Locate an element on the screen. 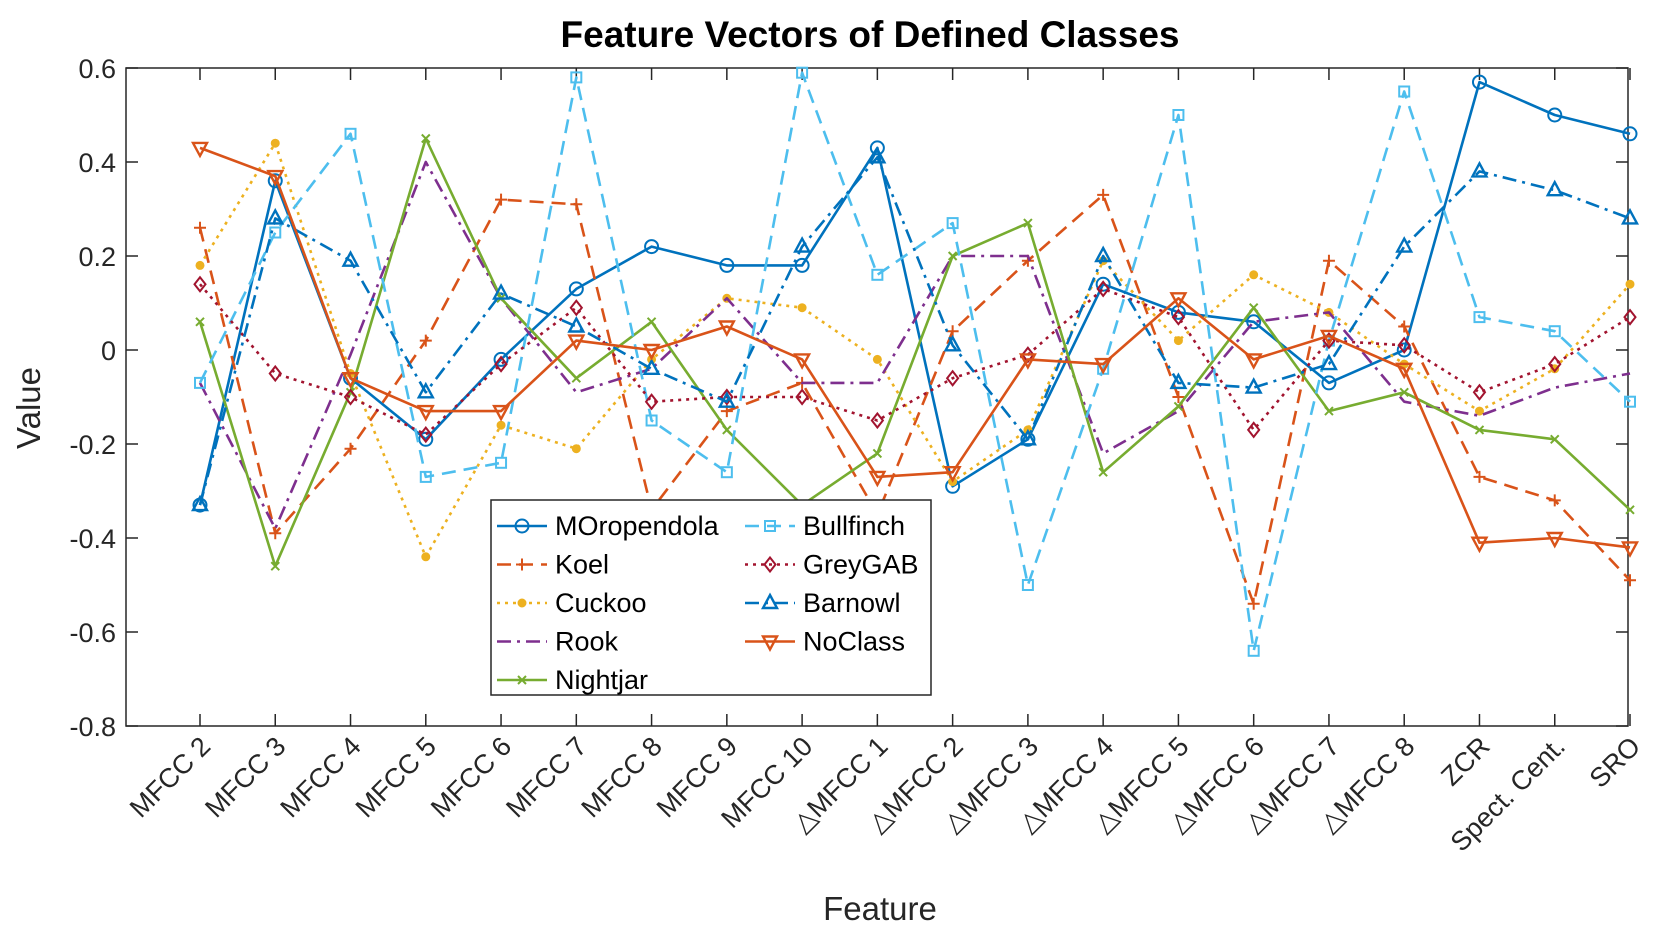 Image resolution: width=1671 pixels, height=933 pixels. legend-item-greygab: GreyGAB is located at coordinates (832, 565).